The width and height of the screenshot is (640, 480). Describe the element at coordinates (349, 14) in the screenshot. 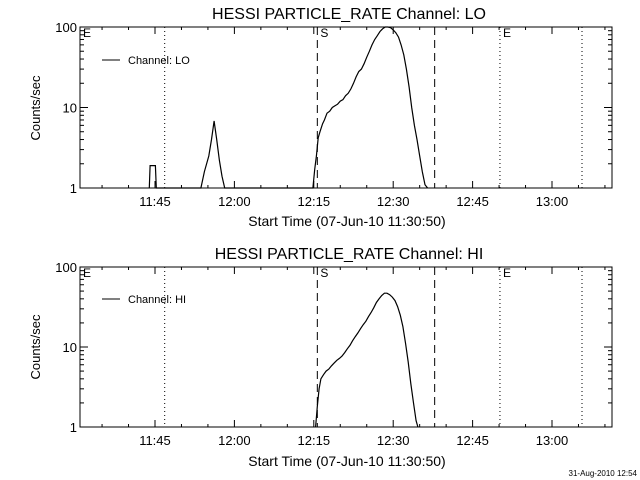

I see `chart-title: HESSI PARTICLE_RATE Channel: LO` at that location.